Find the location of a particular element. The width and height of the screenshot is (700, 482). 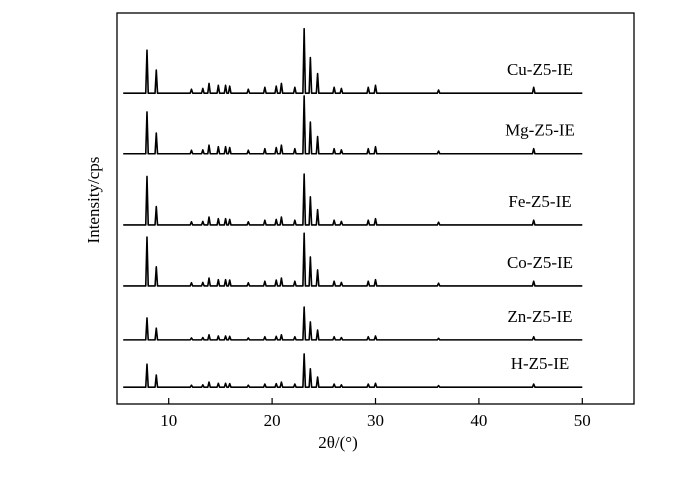

series-label: Co-Z5-IE is located at coordinates (540, 262).